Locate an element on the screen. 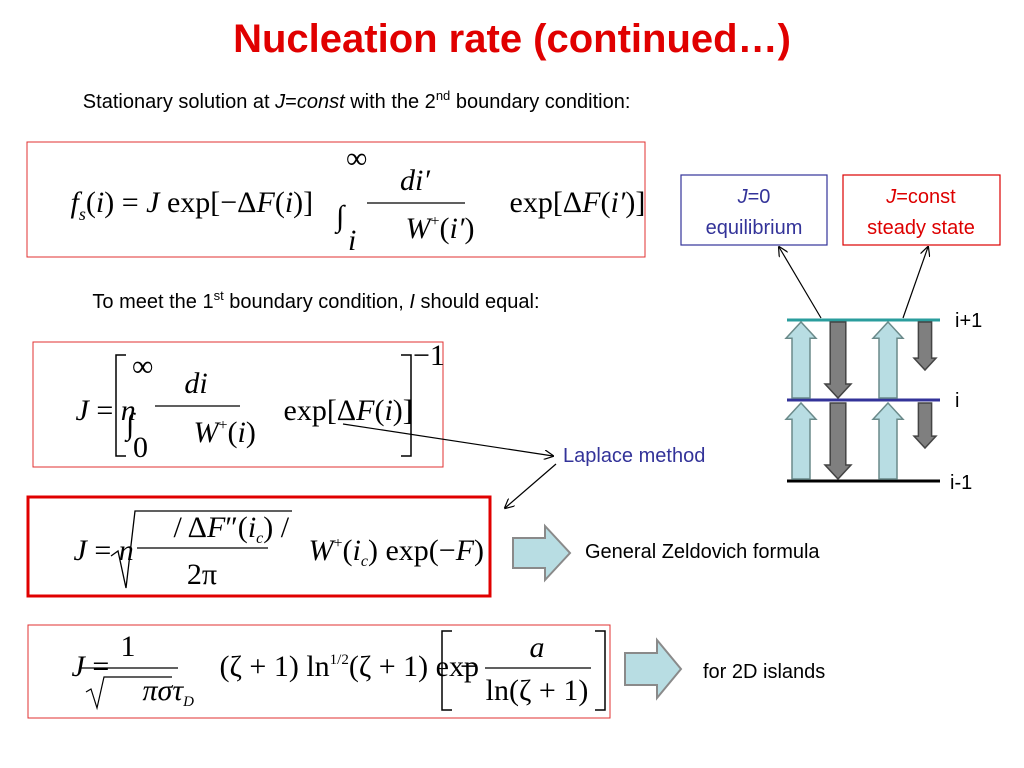 This screenshot has height=768, width=1024. numerator: a is located at coordinates (537, 647).